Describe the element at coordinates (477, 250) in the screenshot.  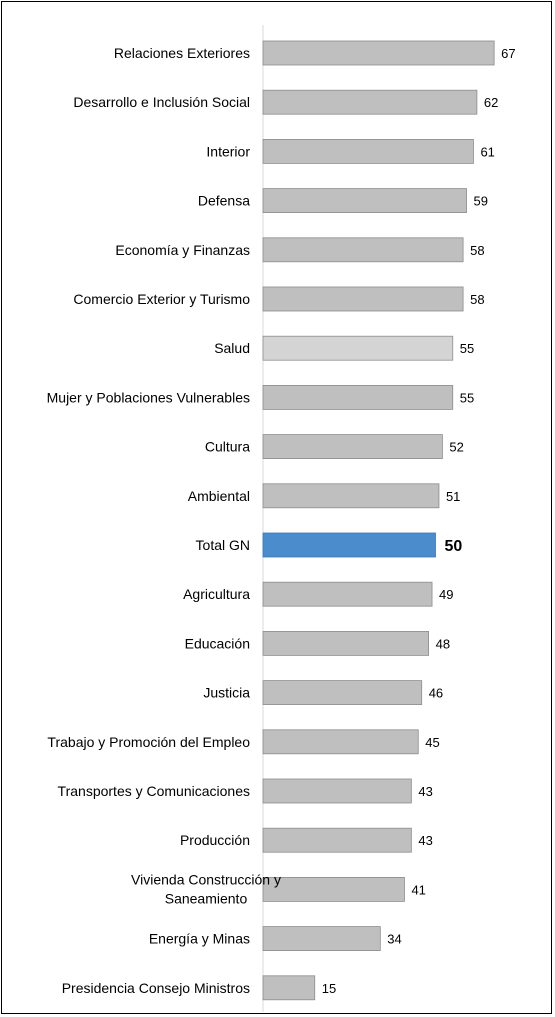
I see `value-label-economia-y-finanzas: 58` at that location.